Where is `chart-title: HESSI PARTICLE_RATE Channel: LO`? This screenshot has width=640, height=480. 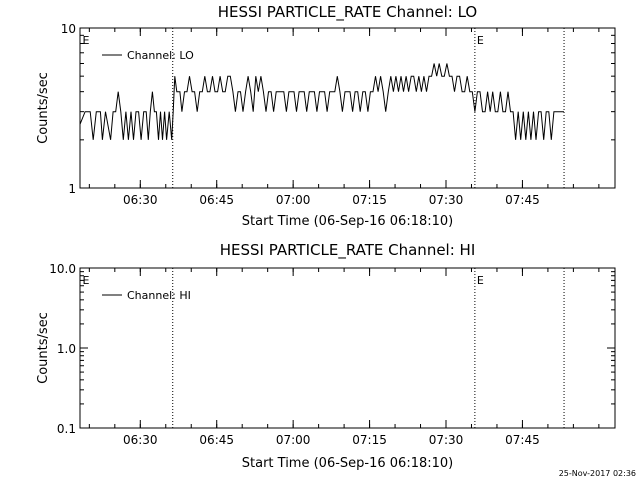 chart-title: HESSI PARTICLE_RATE Channel: LO is located at coordinates (347, 12).